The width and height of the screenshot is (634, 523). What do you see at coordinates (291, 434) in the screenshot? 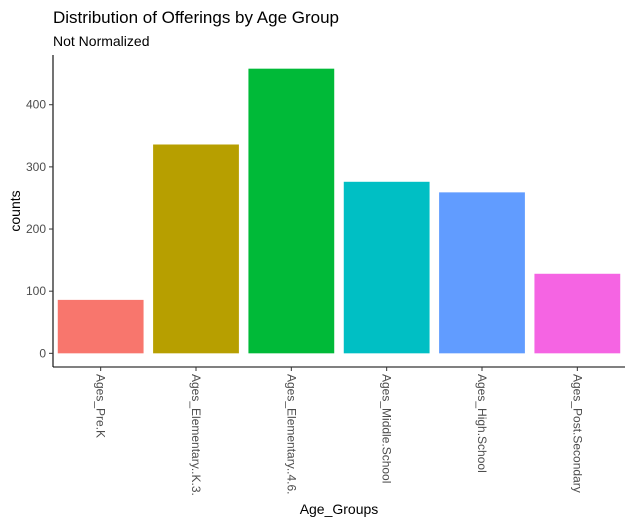
I see `x-tick-label: Ages_Elementary..4.6.` at bounding box center [291, 434].